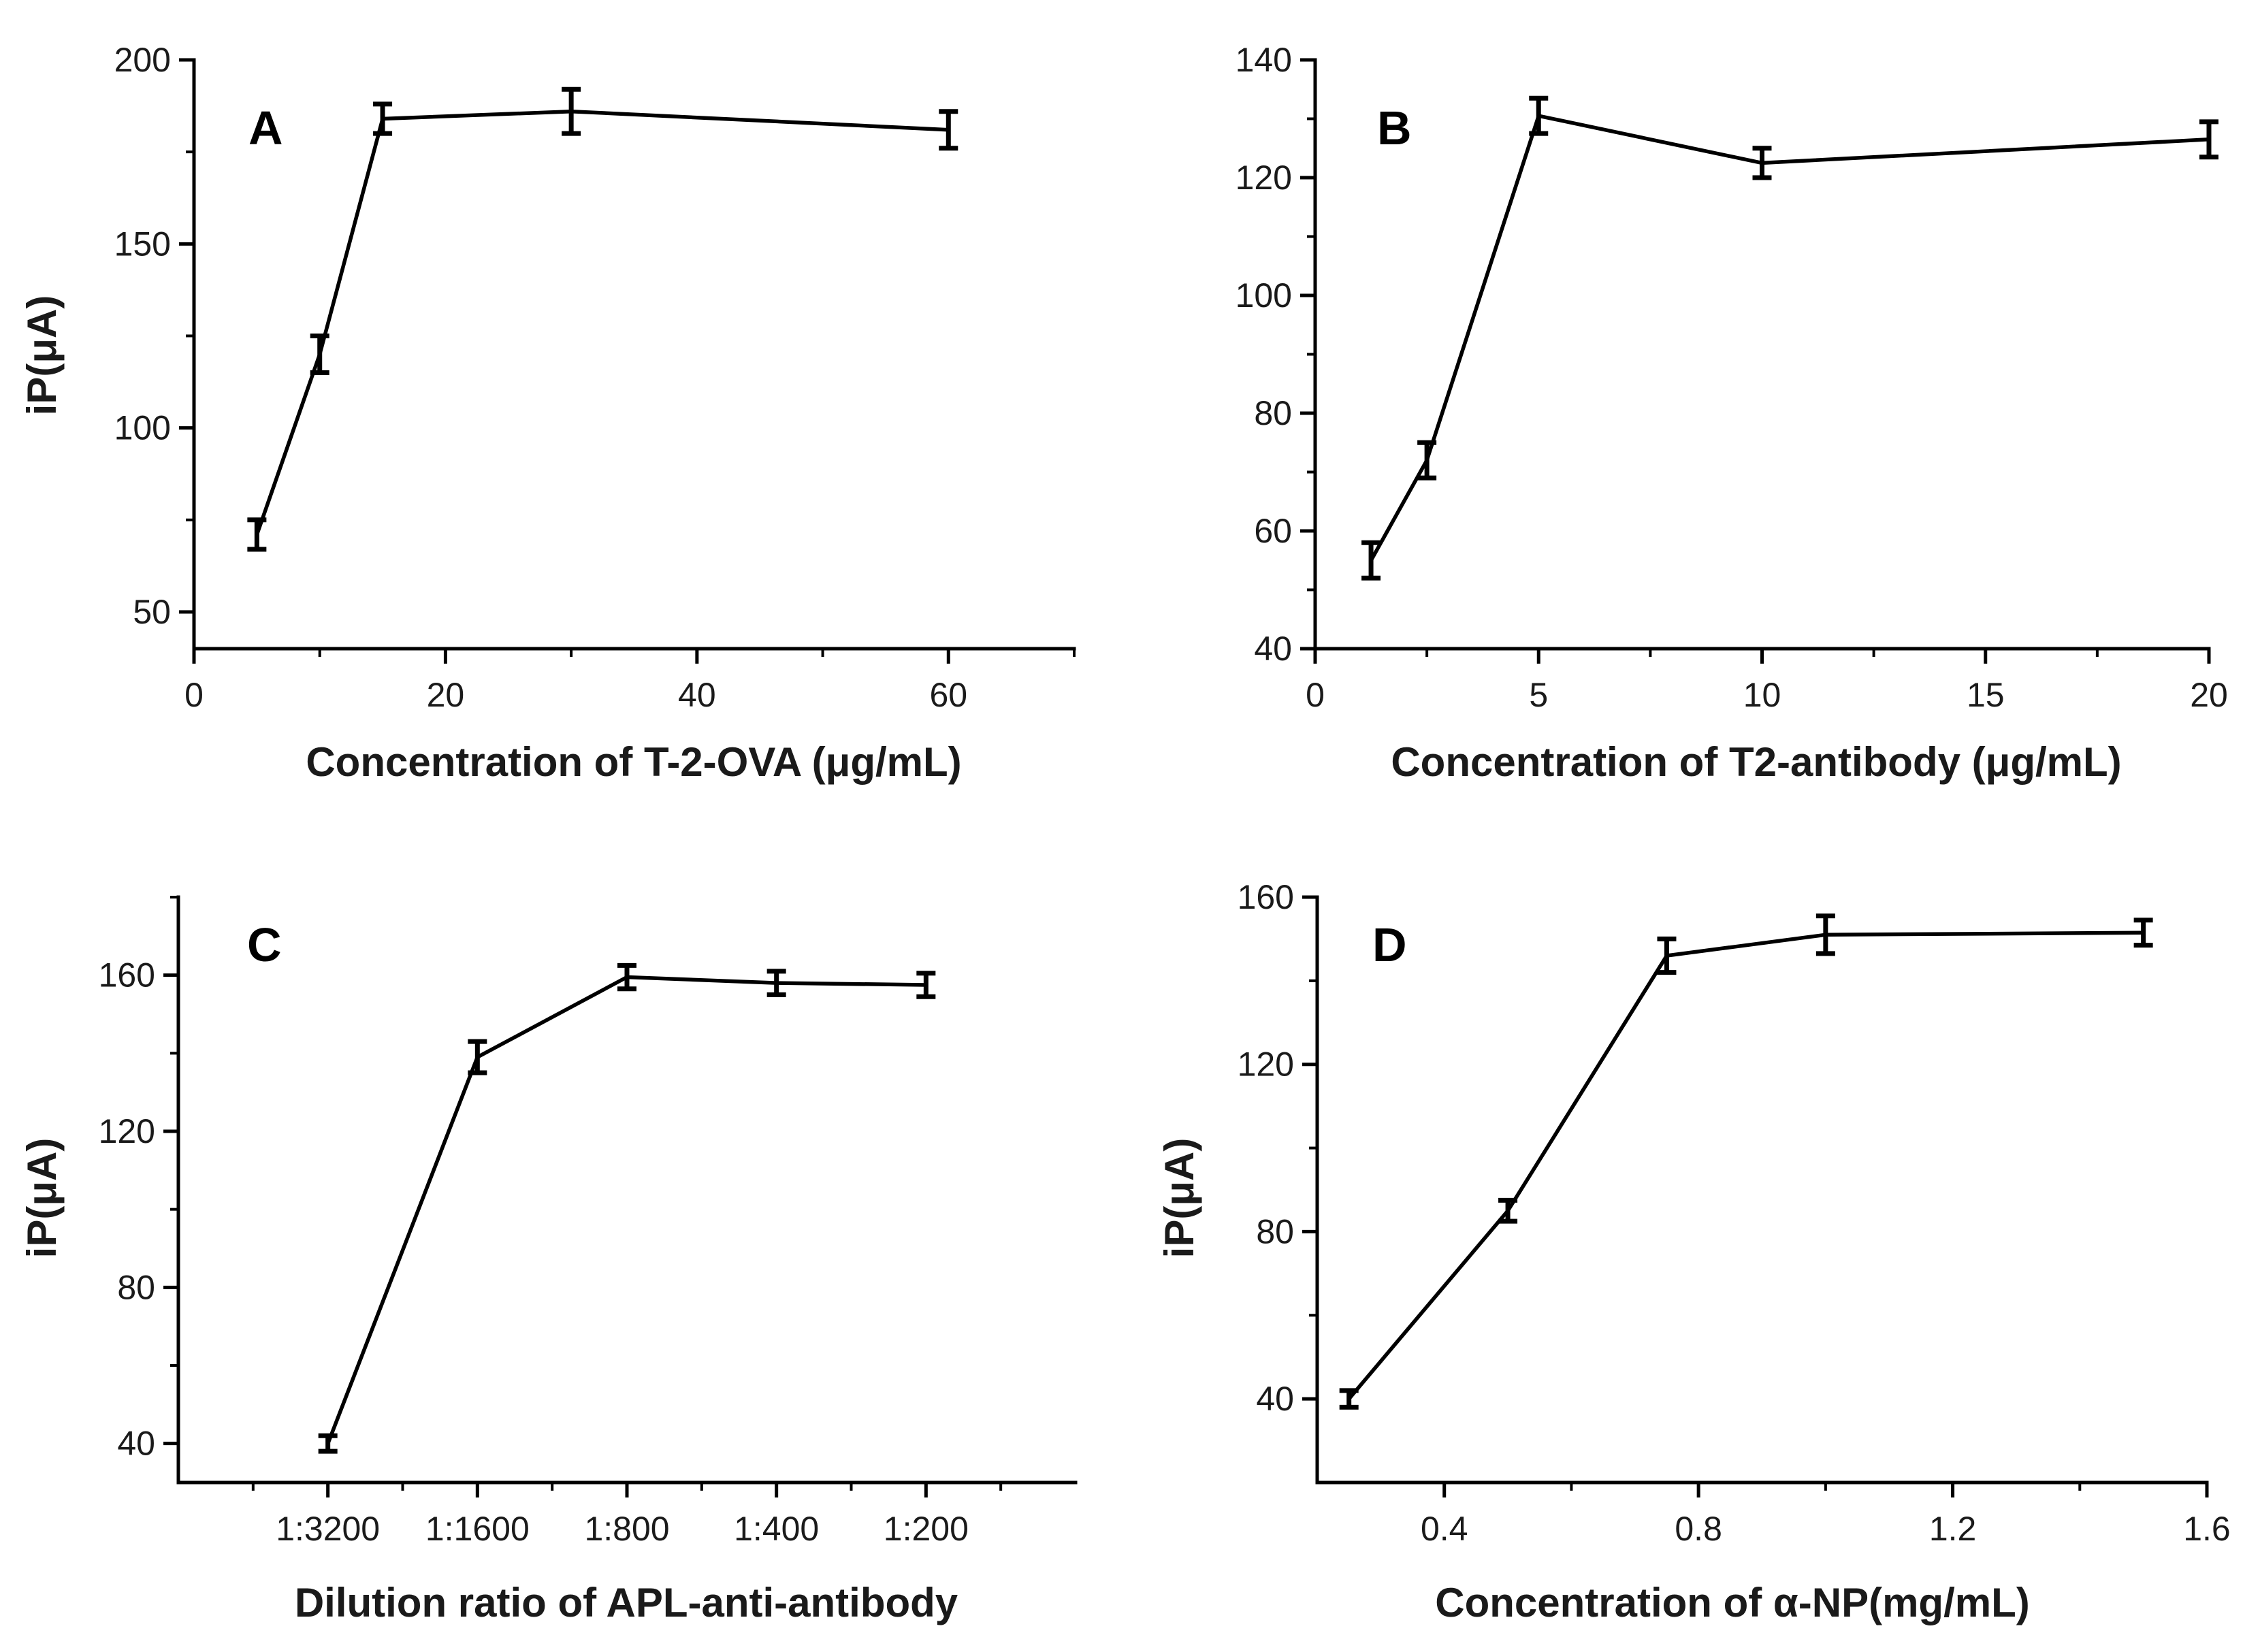 This screenshot has width=2260, height=1652. I want to click on y-tick-label-a: 200, so click(143, 60).